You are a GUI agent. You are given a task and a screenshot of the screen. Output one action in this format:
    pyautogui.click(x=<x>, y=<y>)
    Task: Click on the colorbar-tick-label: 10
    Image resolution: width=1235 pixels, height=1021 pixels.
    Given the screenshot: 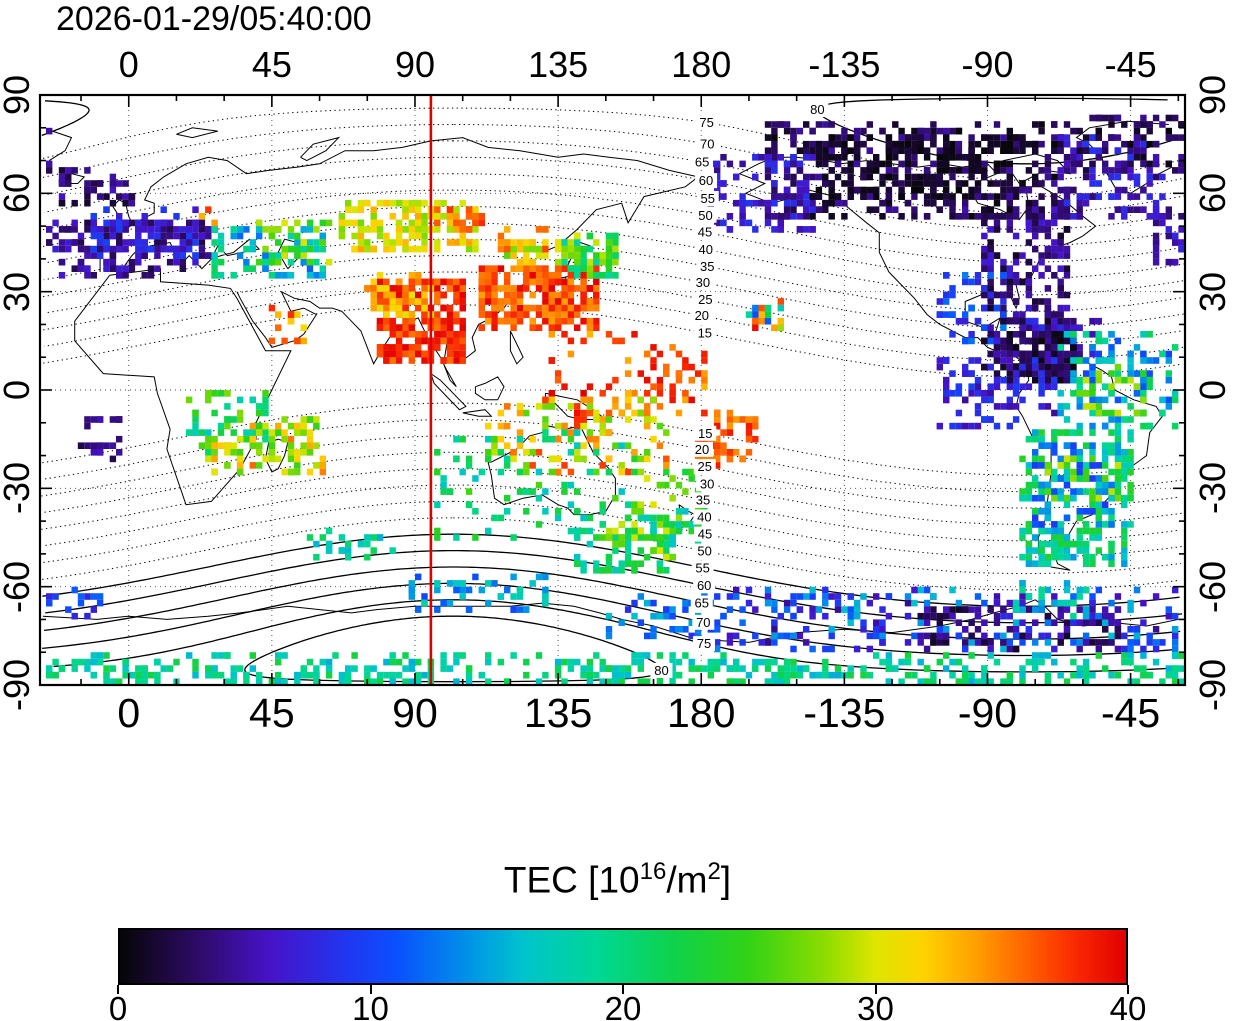 What is the action you would take?
    pyautogui.click(x=370, y=1005)
    